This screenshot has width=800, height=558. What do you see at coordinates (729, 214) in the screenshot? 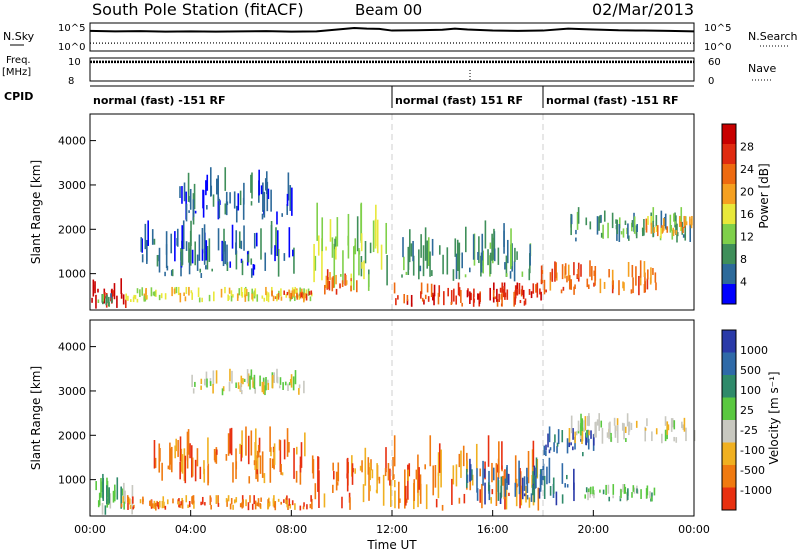
I see `colorbar-swatch` at bounding box center [729, 214].